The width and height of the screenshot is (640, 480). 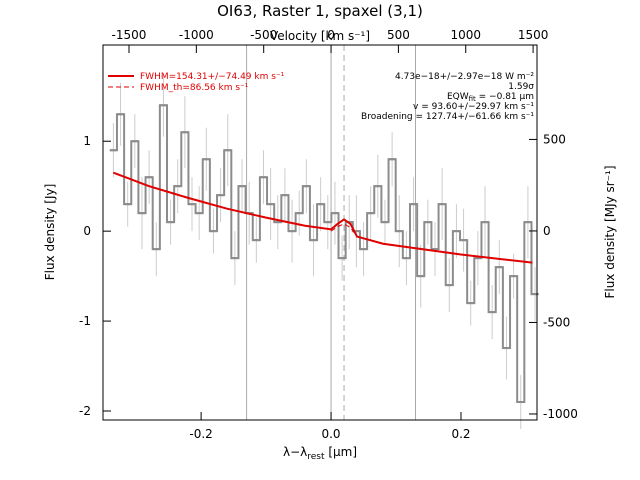 What do you see at coordinates (129, 35) in the screenshot?
I see `x2-tick-label: -1500` at bounding box center [129, 35].